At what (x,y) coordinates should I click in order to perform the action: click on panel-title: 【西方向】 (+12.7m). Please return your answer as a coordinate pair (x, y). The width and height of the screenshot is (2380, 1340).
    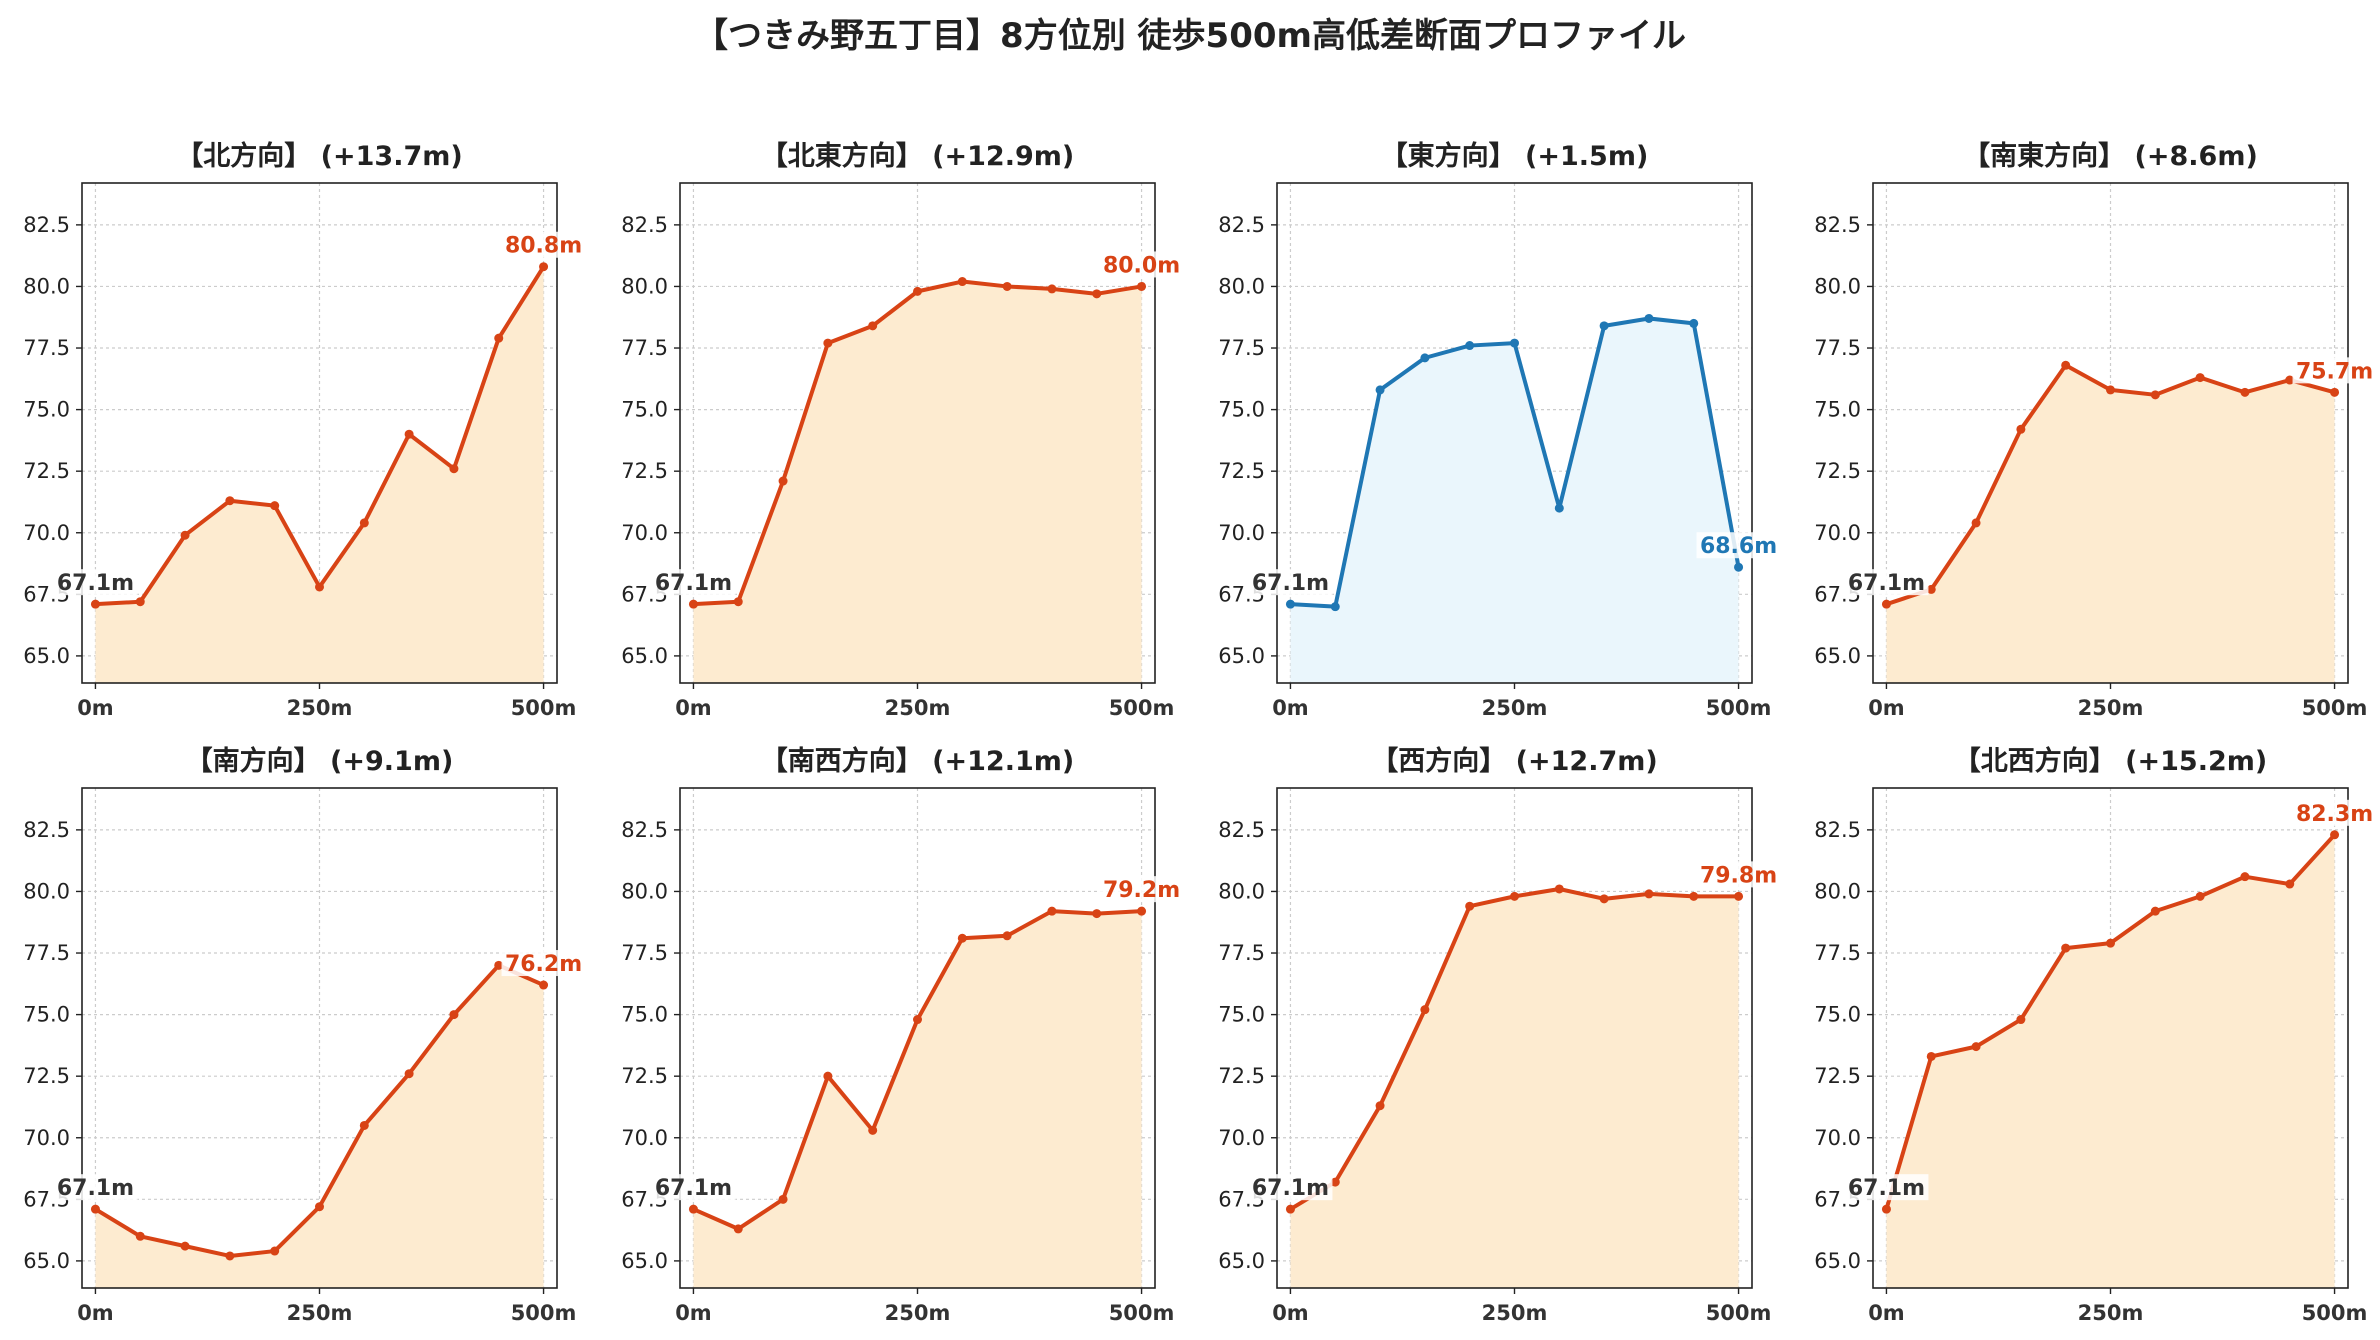
    Looking at the image, I should click on (1514, 761).